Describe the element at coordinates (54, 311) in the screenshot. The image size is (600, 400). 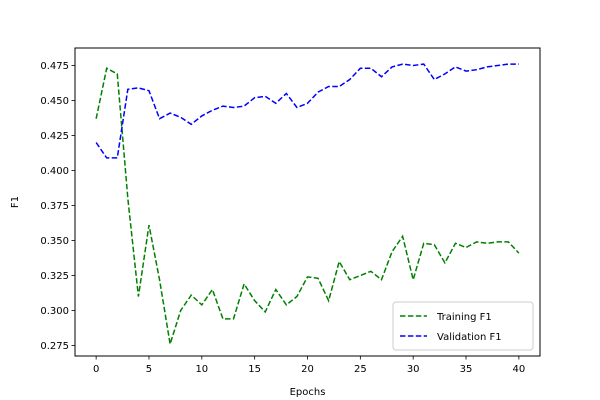
I see `y-tick-label: 0.300` at that location.